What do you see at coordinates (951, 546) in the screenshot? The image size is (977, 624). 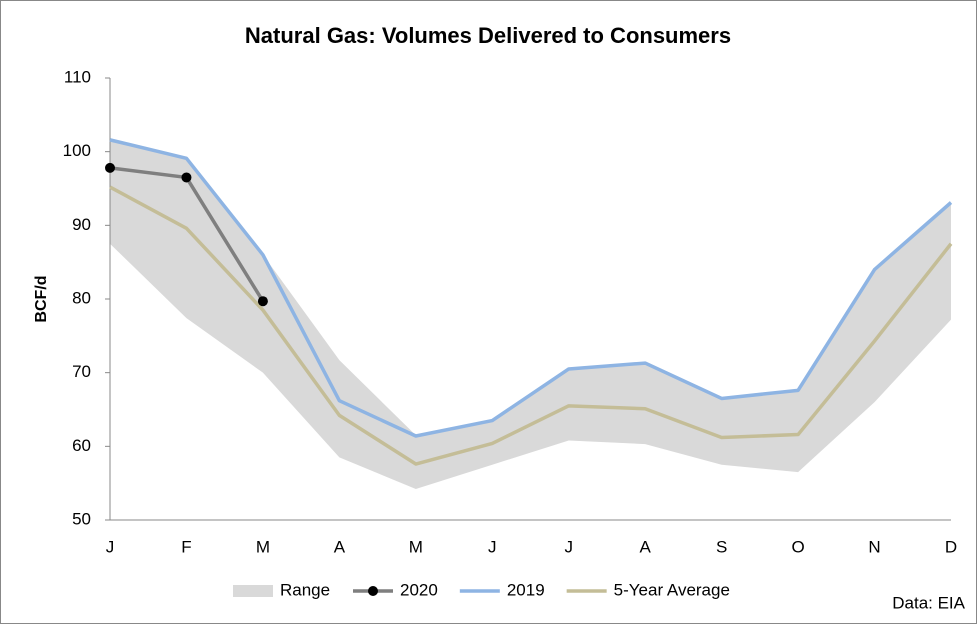 I see `x-tick-label: D` at bounding box center [951, 546].